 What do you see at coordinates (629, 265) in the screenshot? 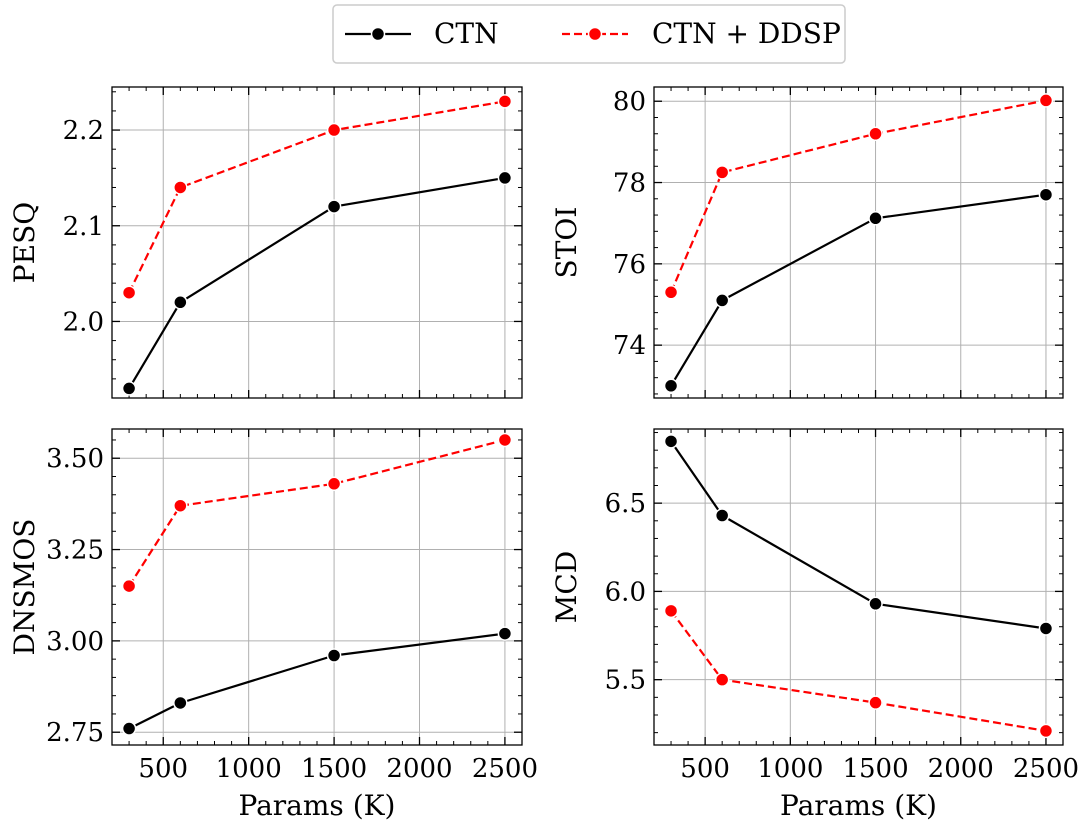
I see `y-tick-label: 76` at bounding box center [629, 265].